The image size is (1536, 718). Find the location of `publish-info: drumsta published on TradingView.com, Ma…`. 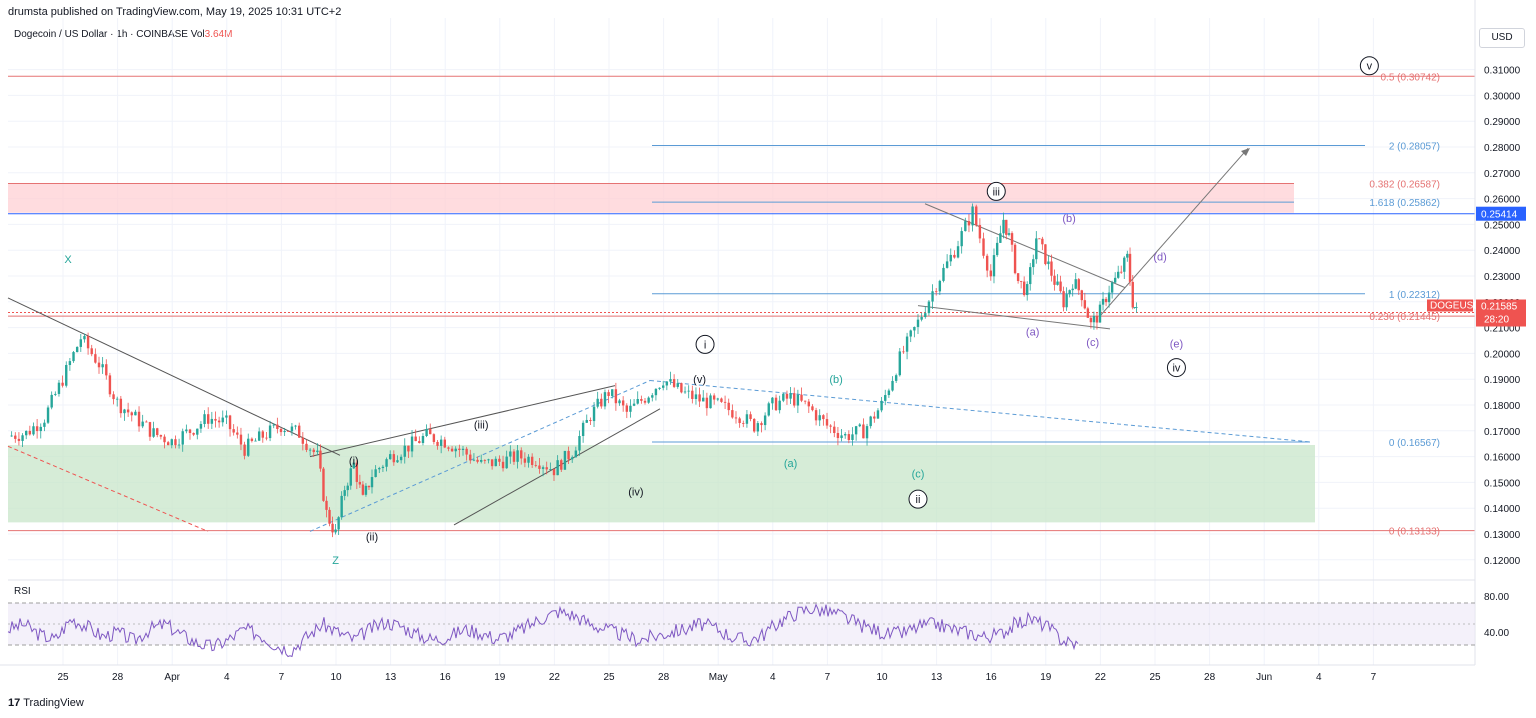

publish-info: drumsta published on TradingView.com, Ma… is located at coordinates (175, 12).